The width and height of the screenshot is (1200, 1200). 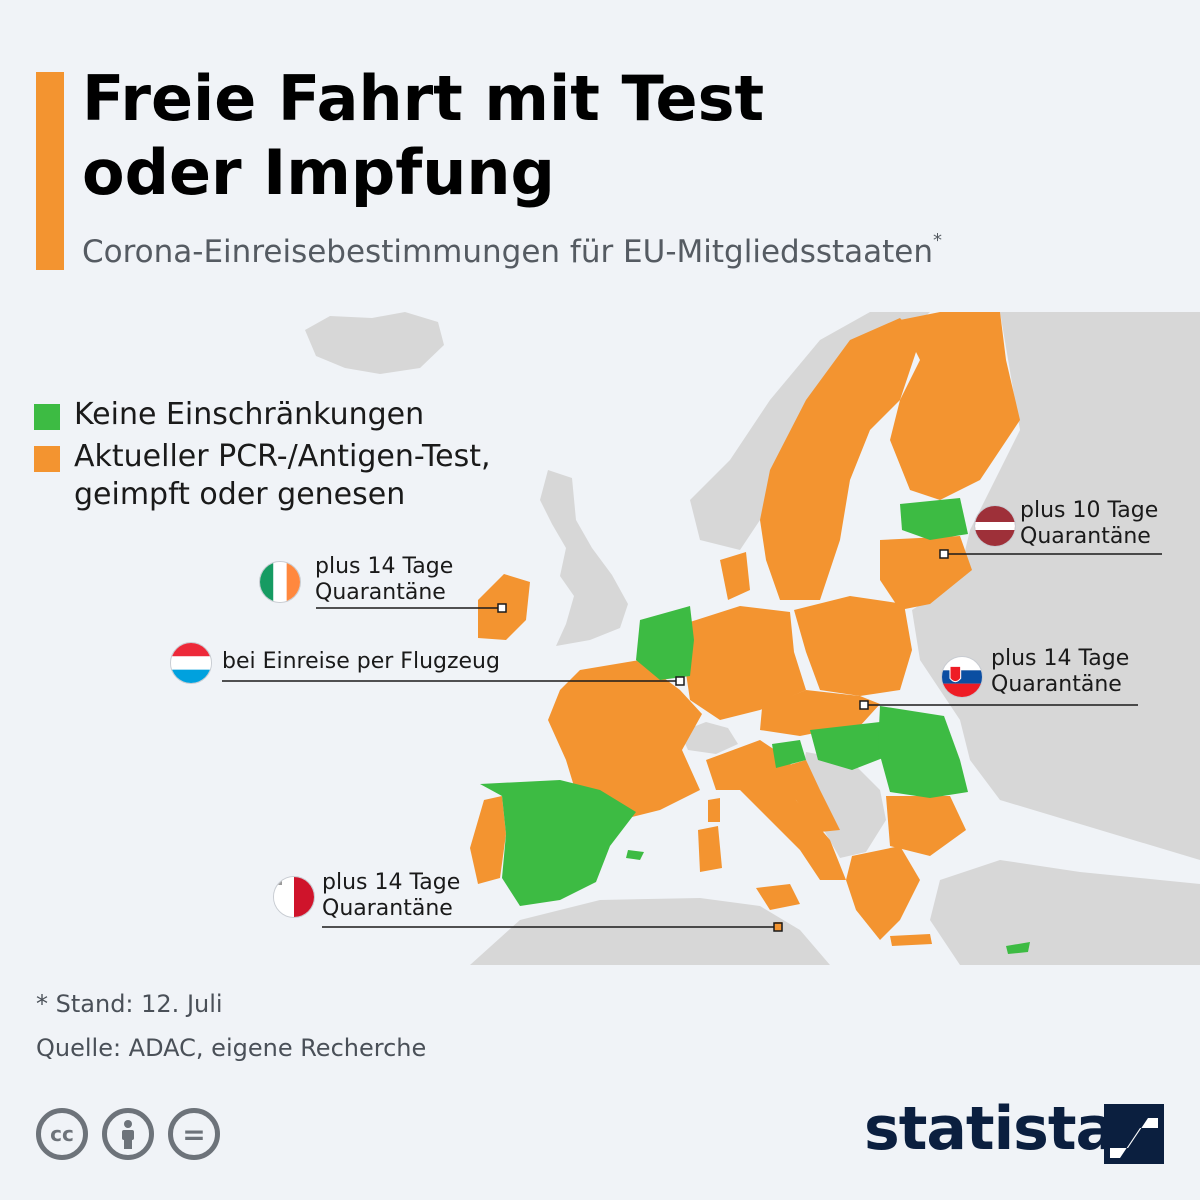 I want to click on ireland-marker, so click(x=502, y=608).